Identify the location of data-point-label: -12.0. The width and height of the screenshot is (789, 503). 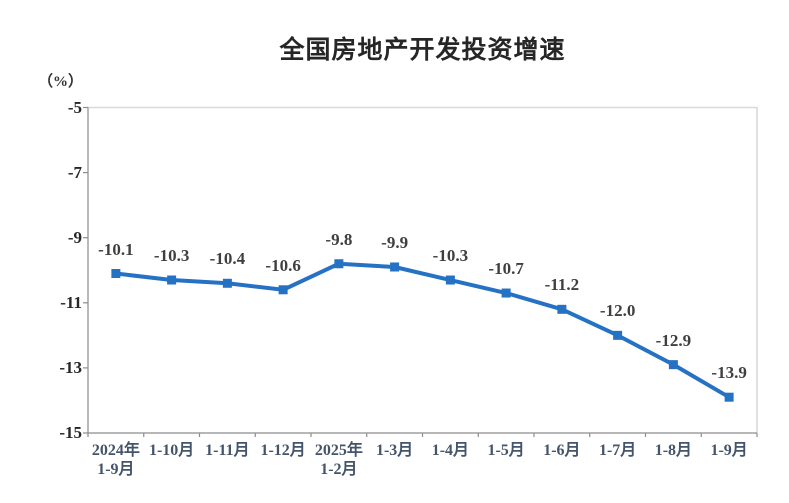
(617, 311).